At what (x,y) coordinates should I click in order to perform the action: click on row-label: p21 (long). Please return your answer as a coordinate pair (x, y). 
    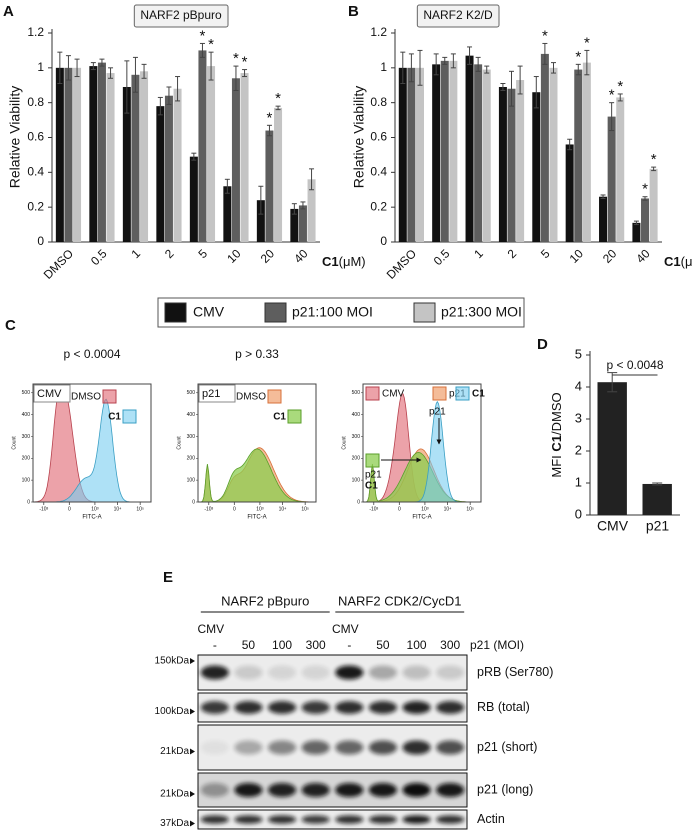
    Looking at the image, I should click on (505, 789).